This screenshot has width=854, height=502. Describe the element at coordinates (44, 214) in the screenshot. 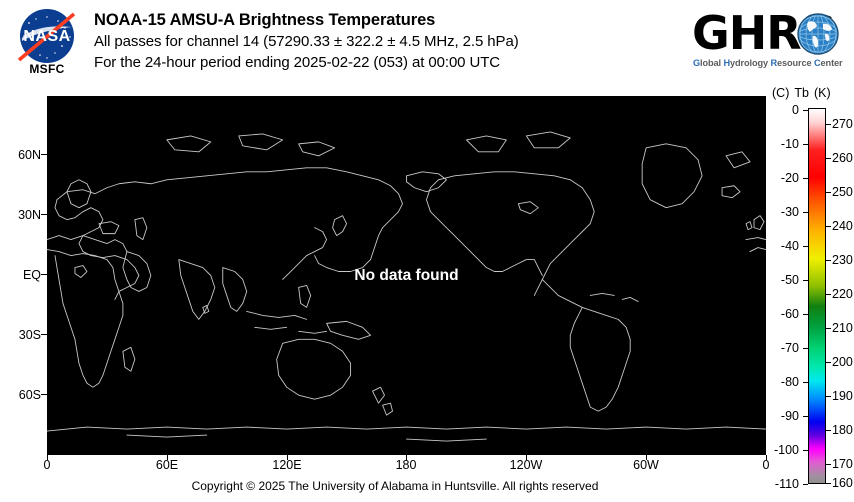

I see `lat-tick-30N` at that location.